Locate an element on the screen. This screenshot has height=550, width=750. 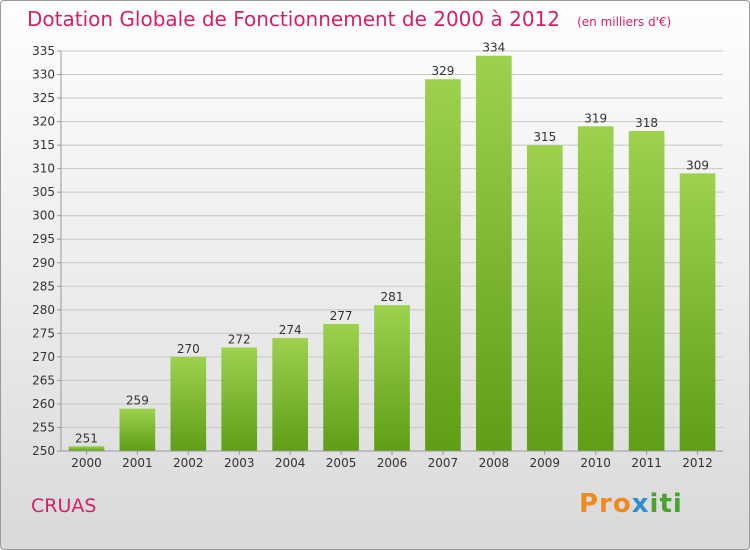
y-tick-label: 285 is located at coordinates (43, 286).